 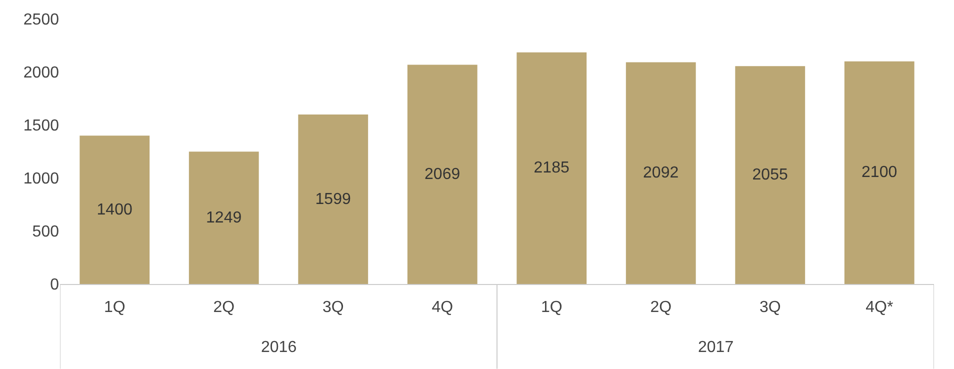 What do you see at coordinates (443, 307) in the screenshot?
I see `x-tick-label: 4Q` at bounding box center [443, 307].